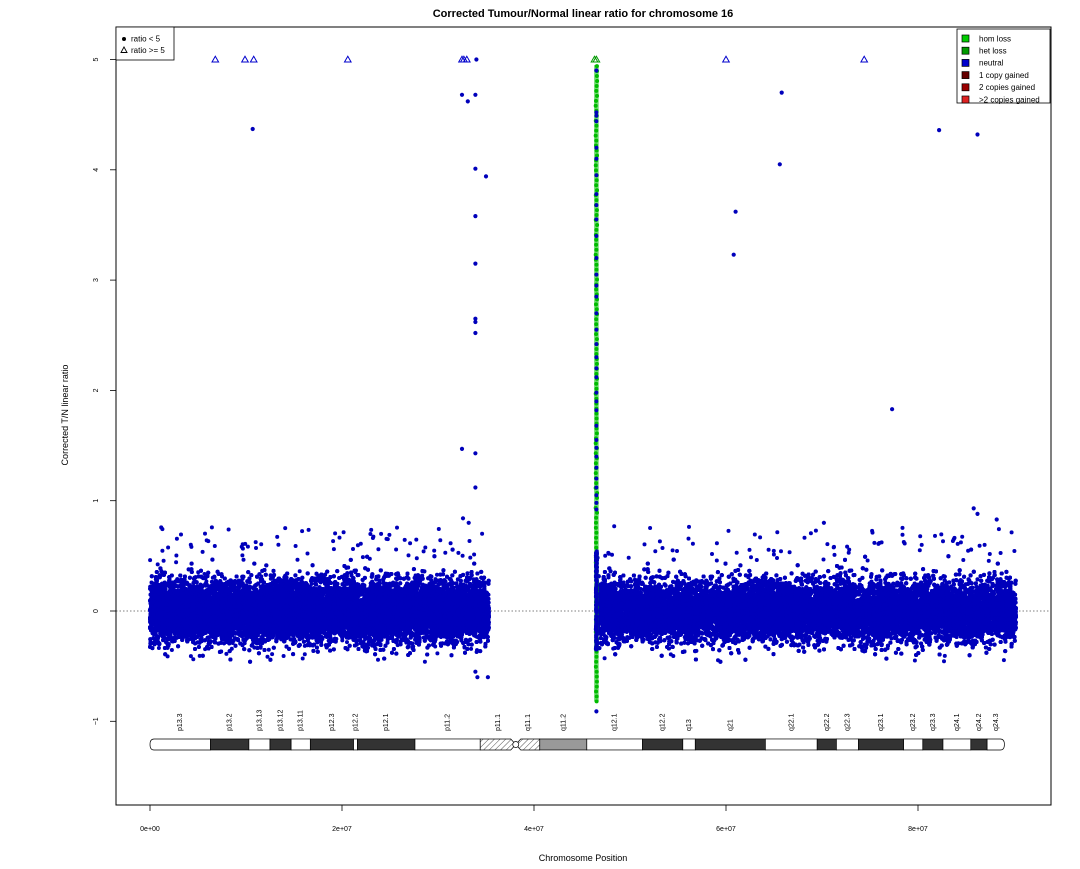 The width and height of the screenshot is (1080, 869). Describe the element at coordinates (65, 415) in the screenshot. I see `y-axis-label: Corrected T/N linear ratio` at that location.